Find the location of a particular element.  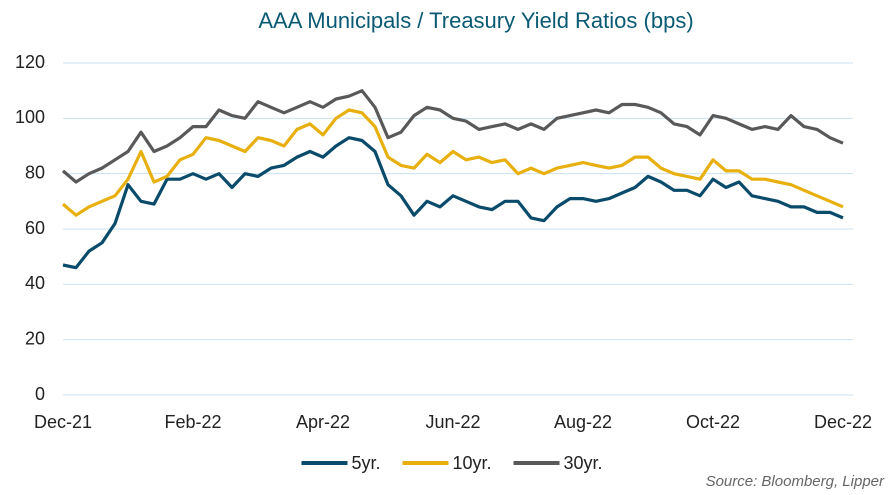

y-tick-label: 120 is located at coordinates (30, 62).